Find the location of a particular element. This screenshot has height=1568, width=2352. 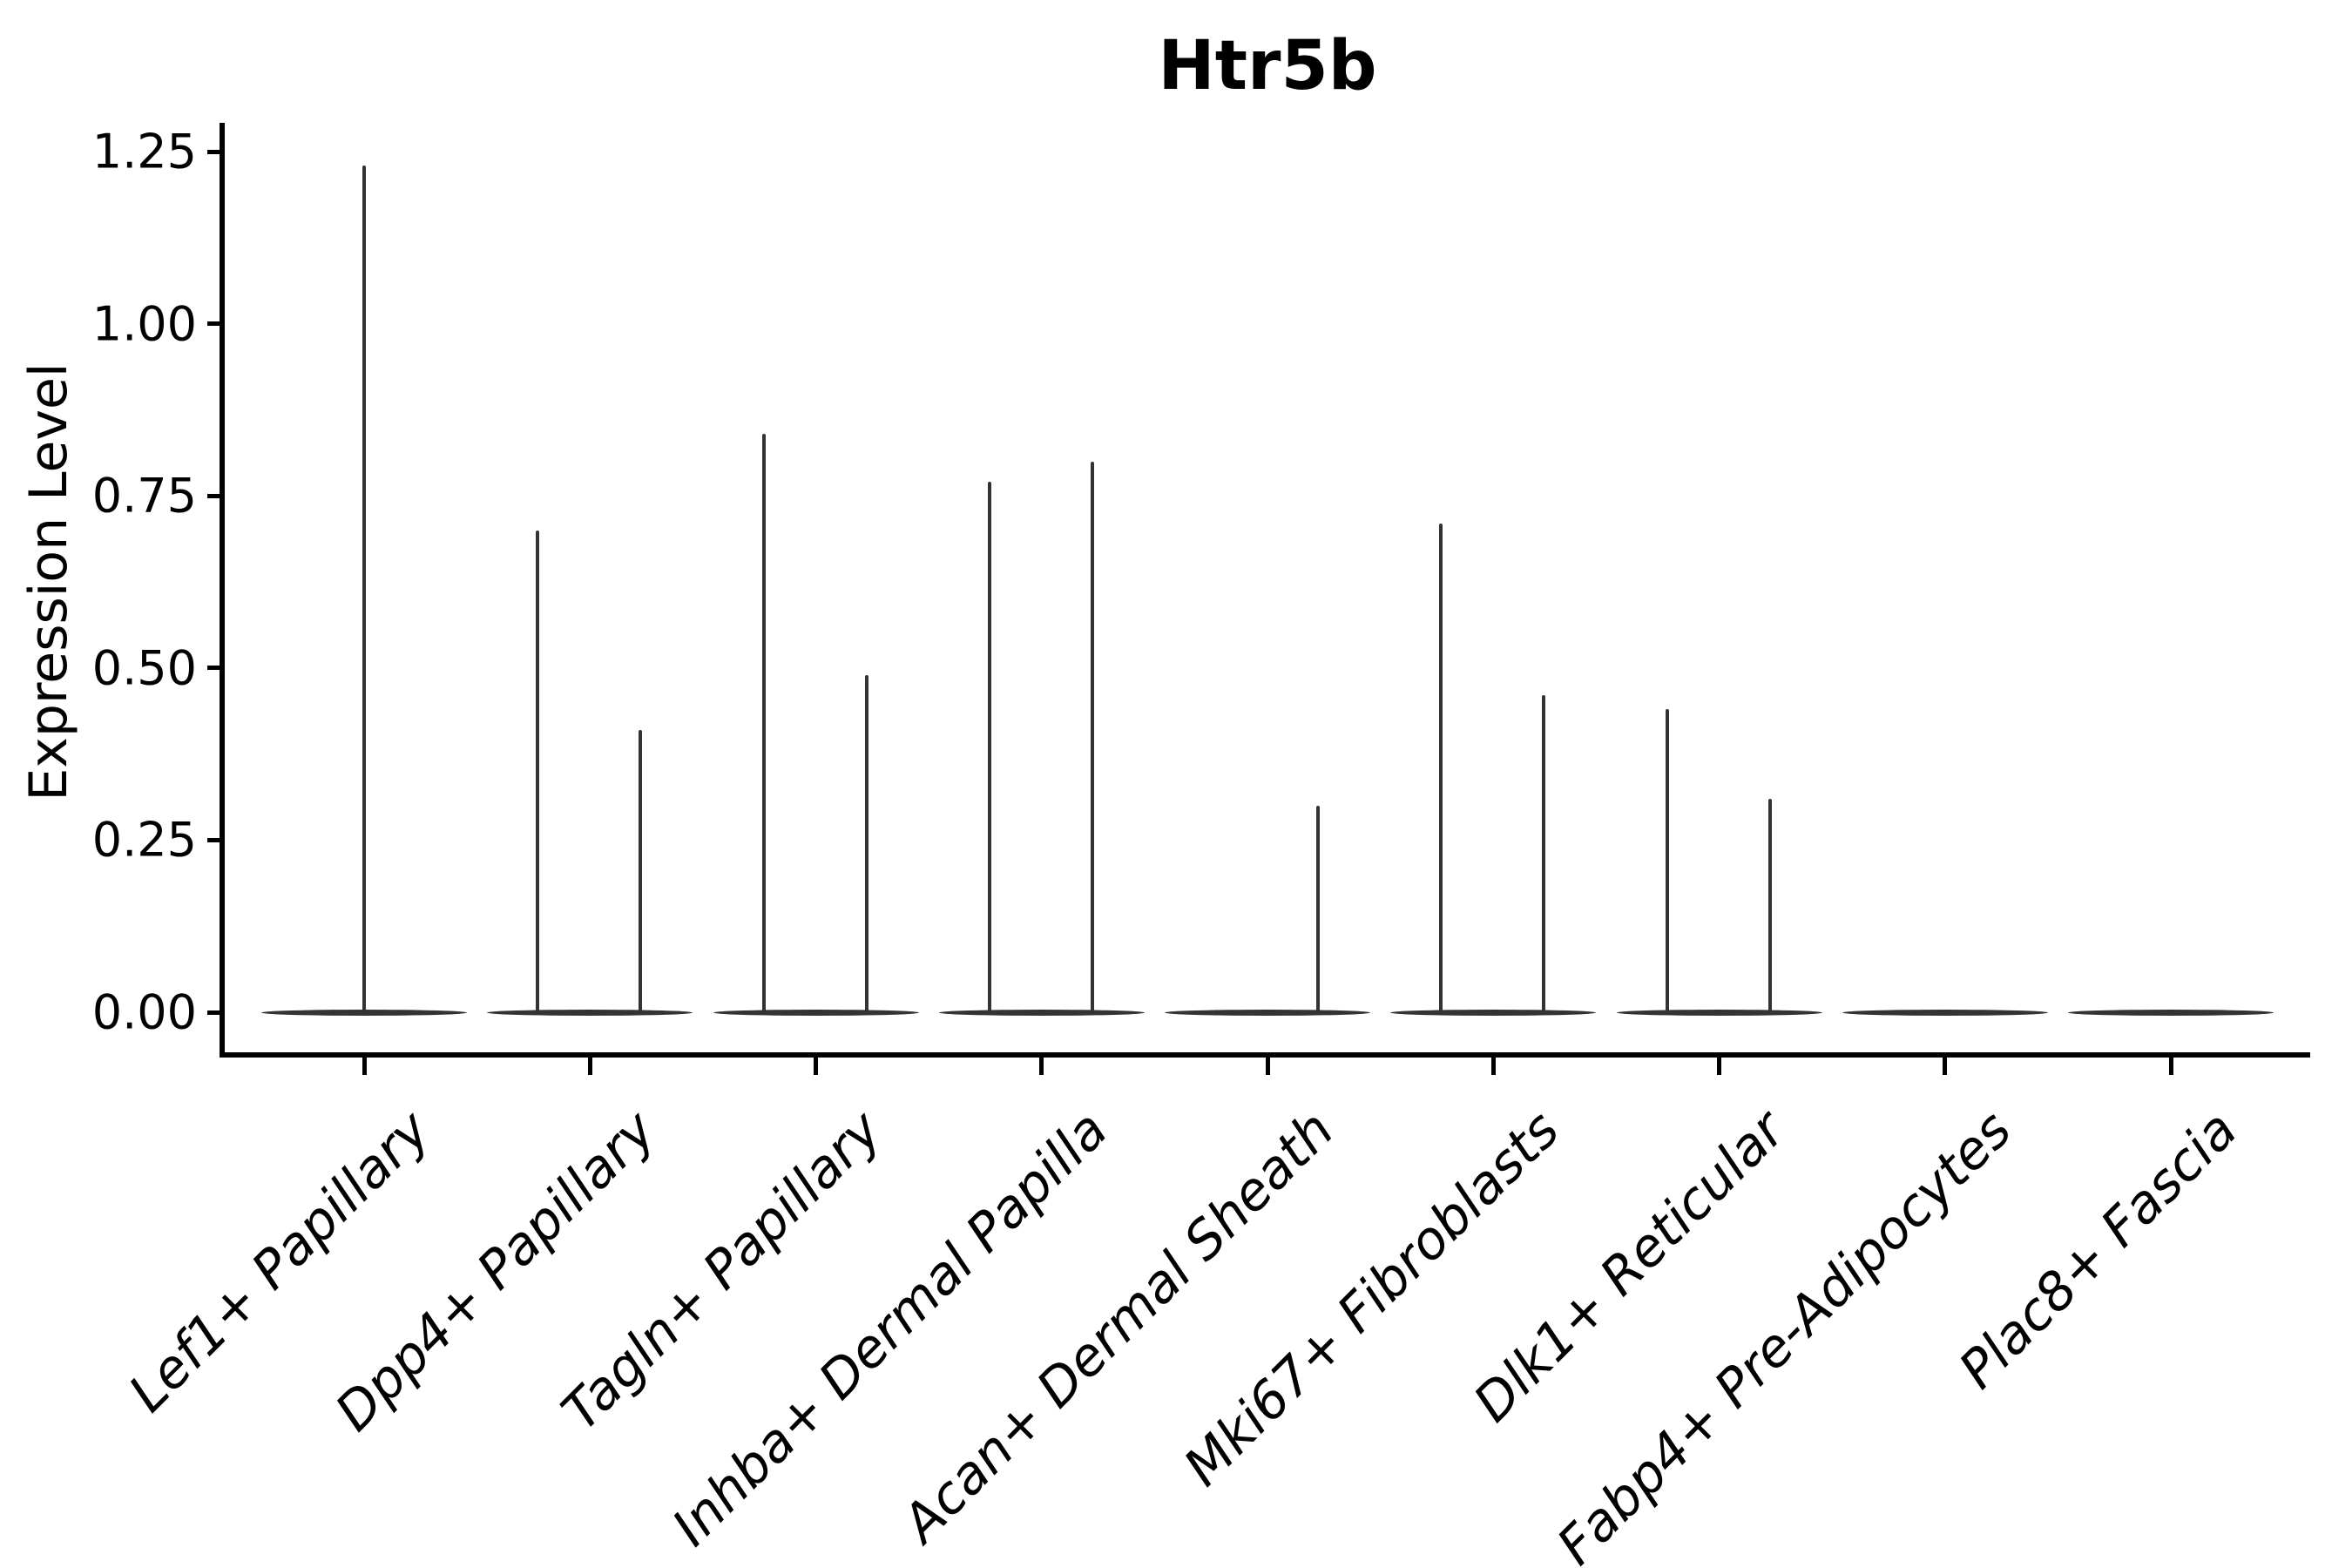

x-tick-label: Fabp4+ Pre-Adipocytes is located at coordinates (1785, 1333).